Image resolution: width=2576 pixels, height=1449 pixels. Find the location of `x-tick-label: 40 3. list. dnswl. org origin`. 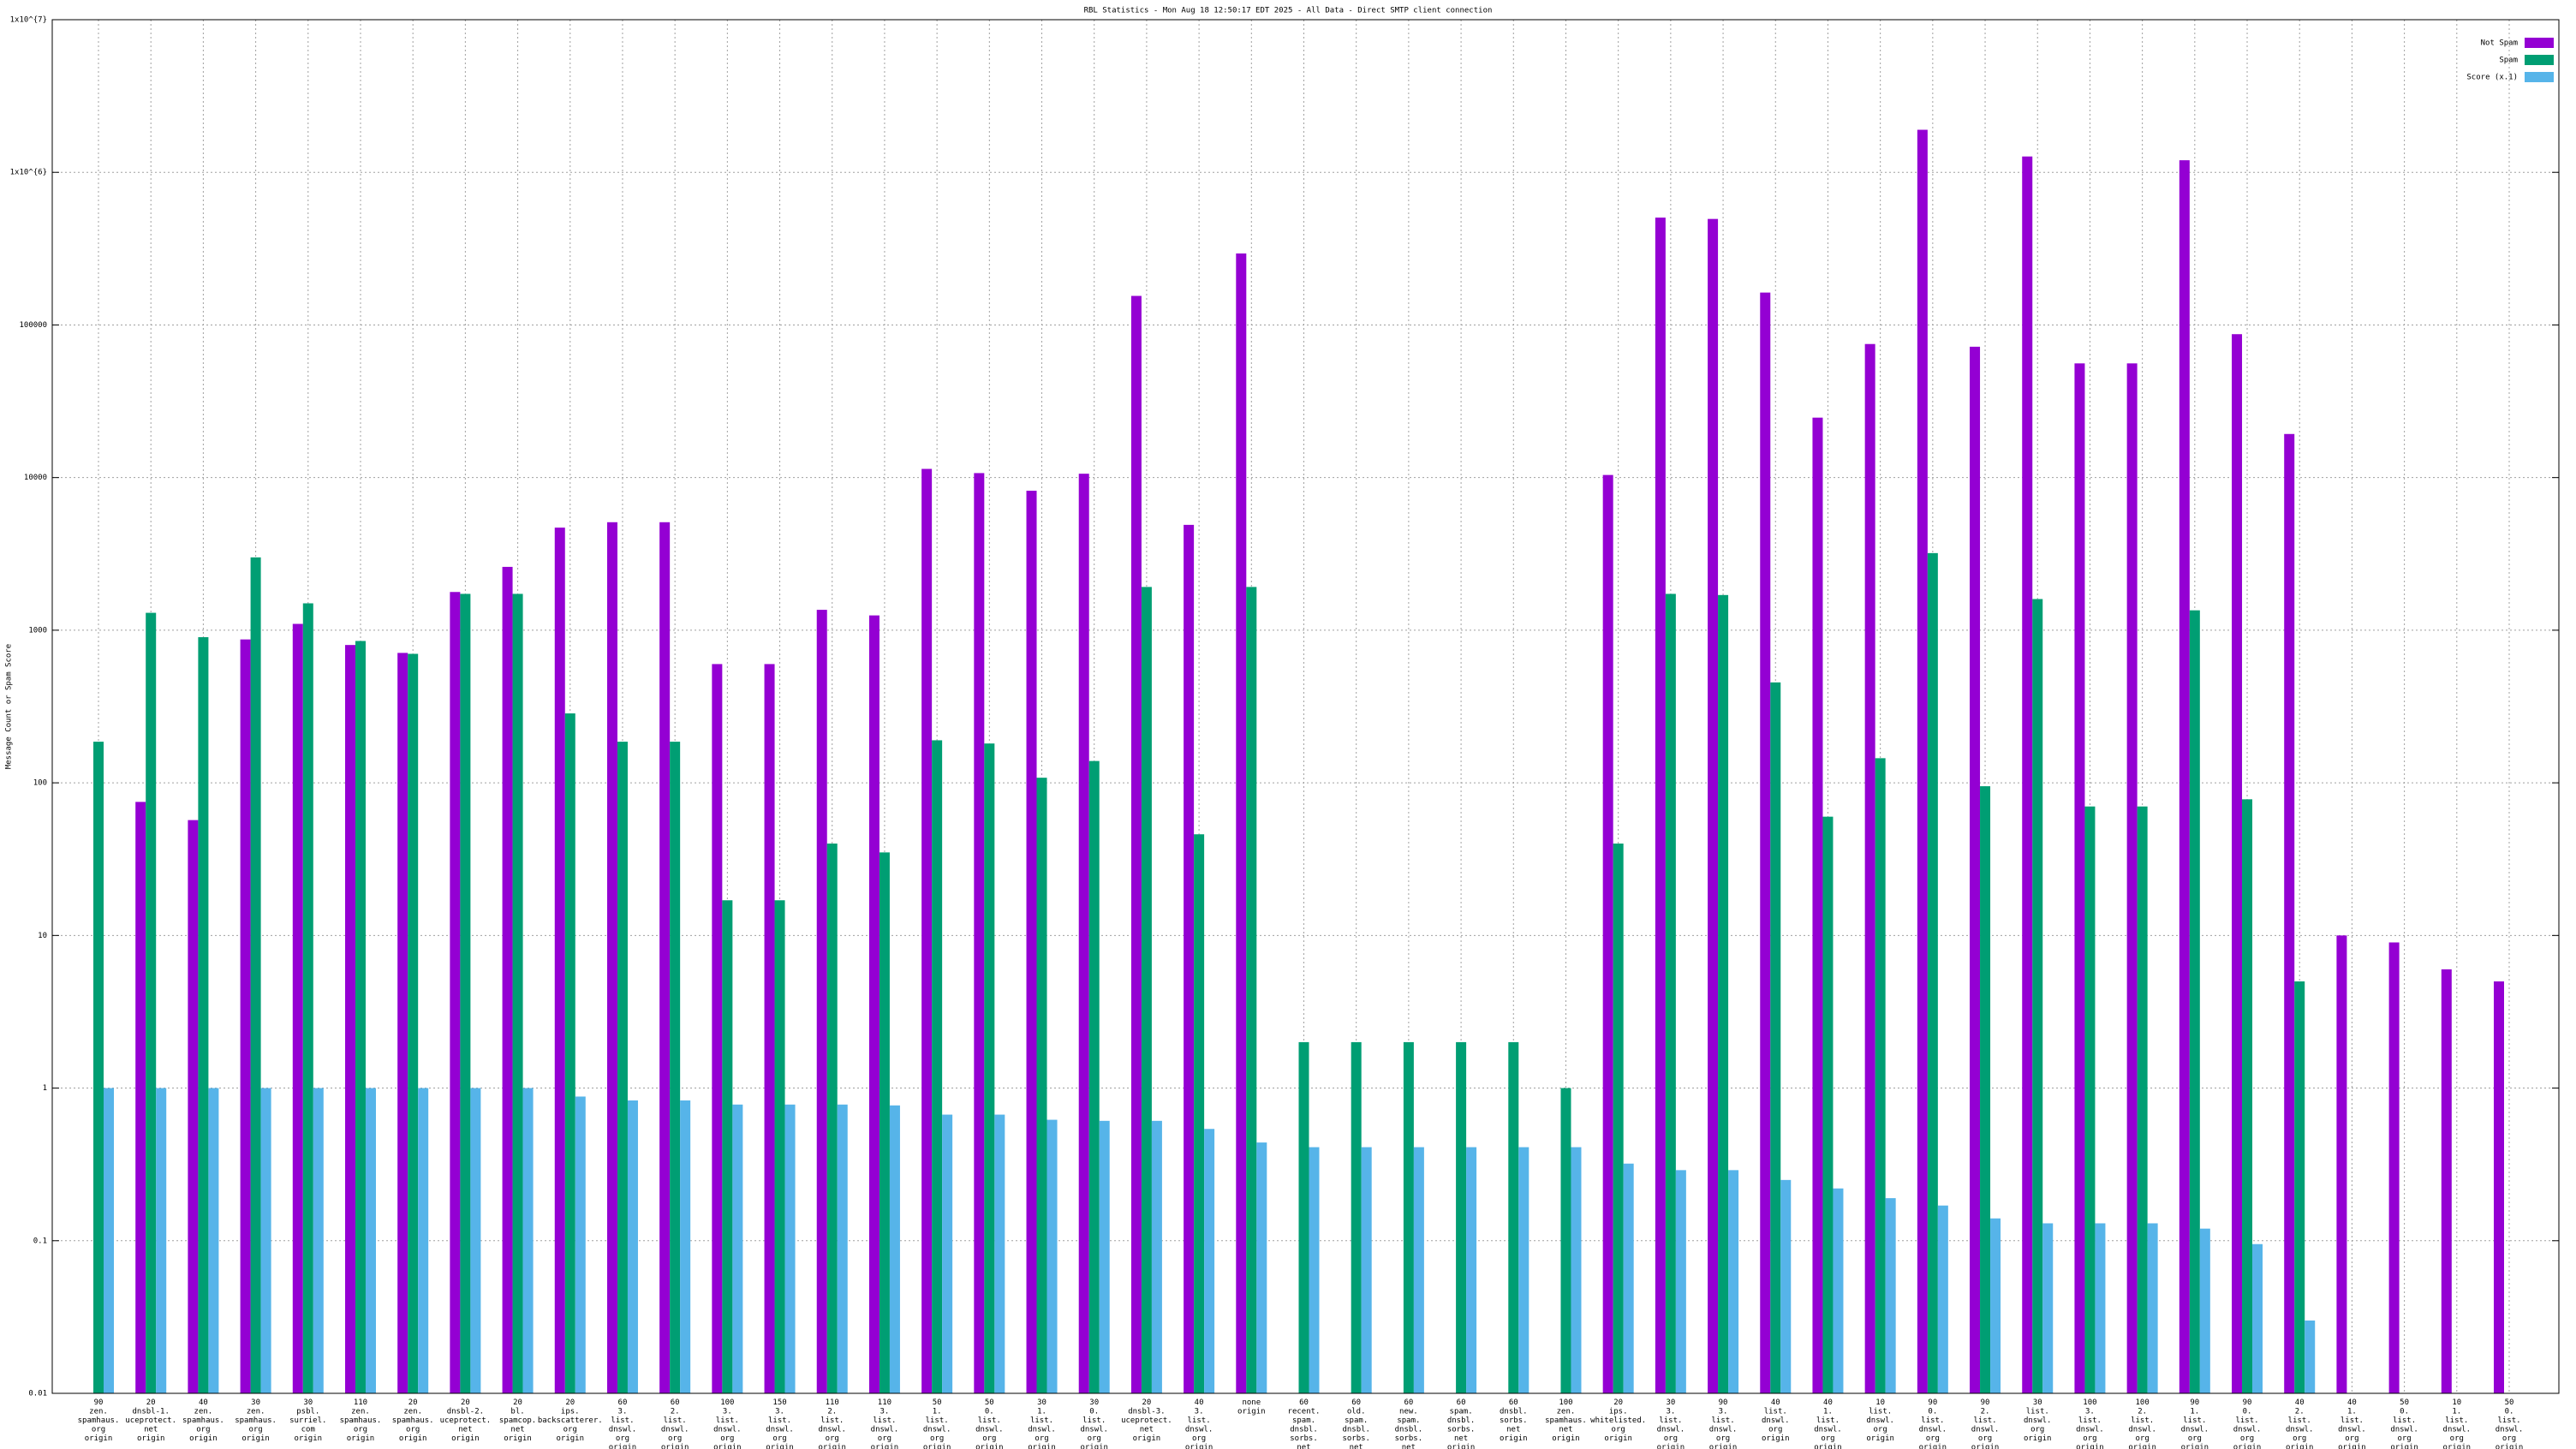

x-tick-label: 40 3. list. dnswl. org origin is located at coordinates (1199, 1423).